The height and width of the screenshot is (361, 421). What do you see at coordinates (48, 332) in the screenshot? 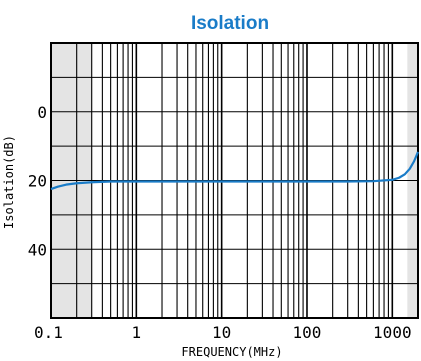
I see `x-tick-label: 0.1` at bounding box center [48, 332].